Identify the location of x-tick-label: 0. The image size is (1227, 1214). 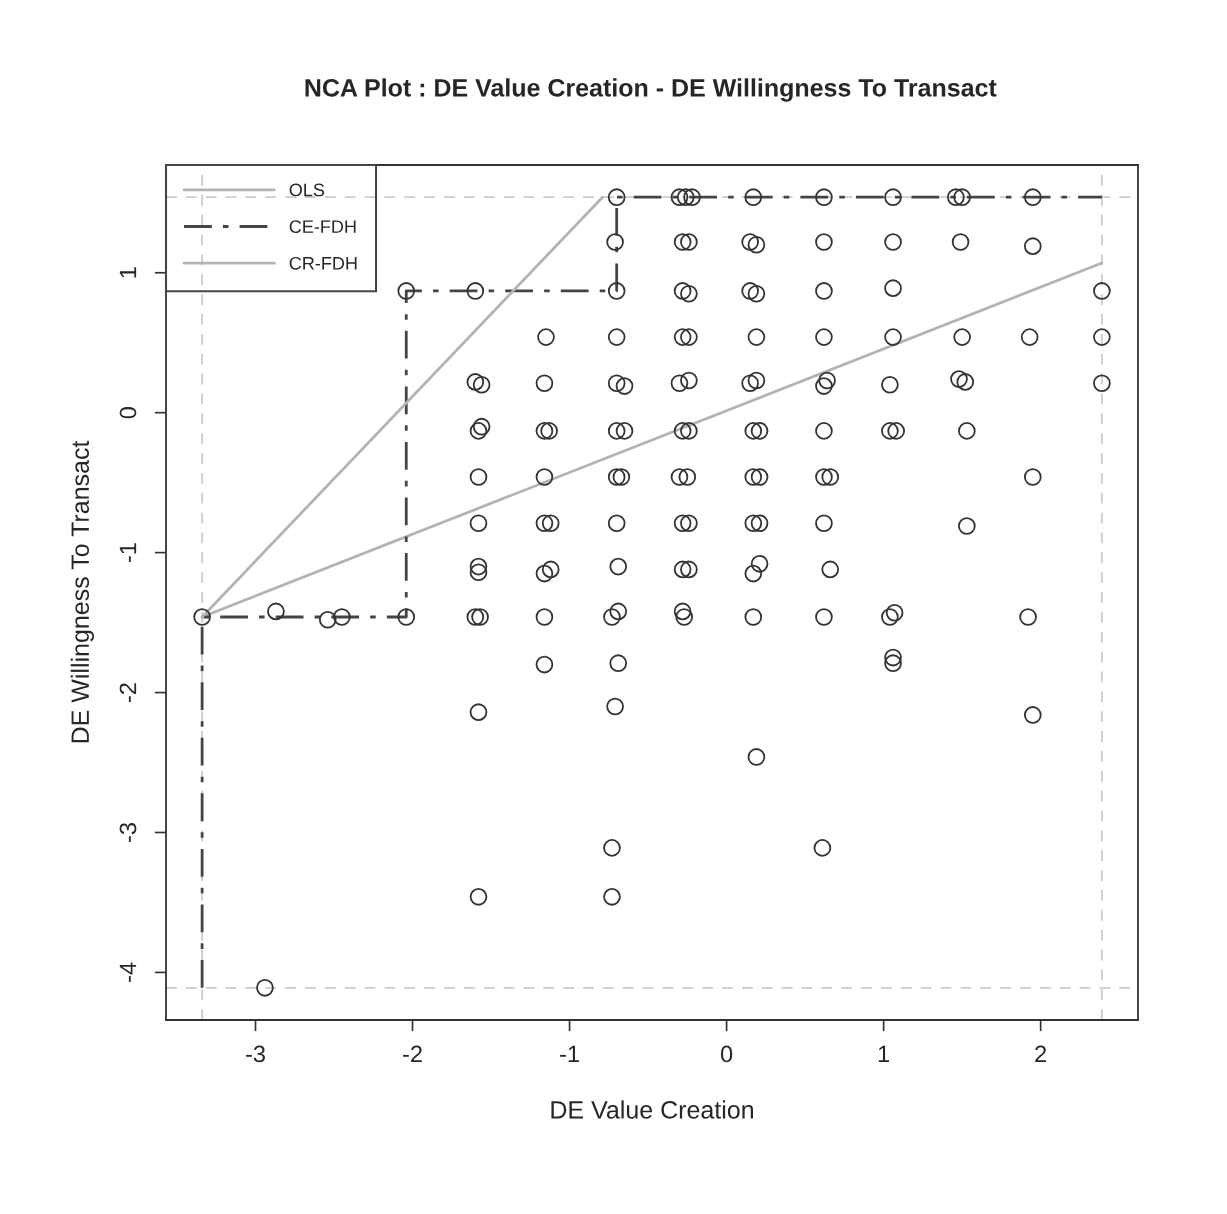
(726, 1054).